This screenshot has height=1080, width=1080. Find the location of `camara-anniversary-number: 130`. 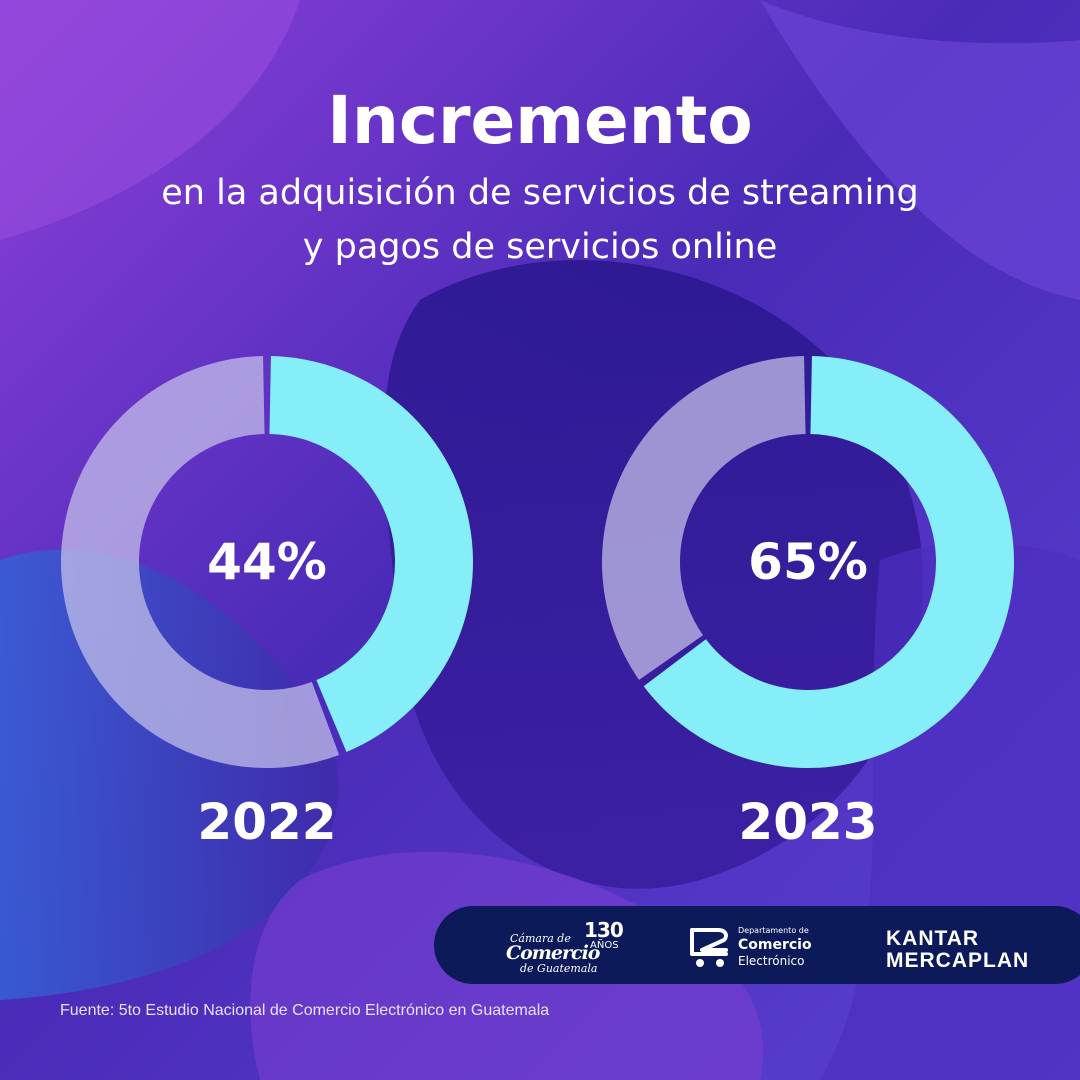

camara-anniversary-number: 130 is located at coordinates (604, 930).